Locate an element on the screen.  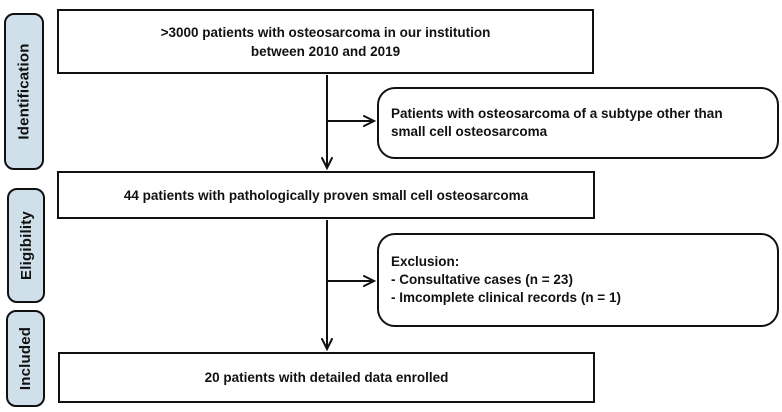
stage-label-identification: Identification is located at coordinates (24, 91).